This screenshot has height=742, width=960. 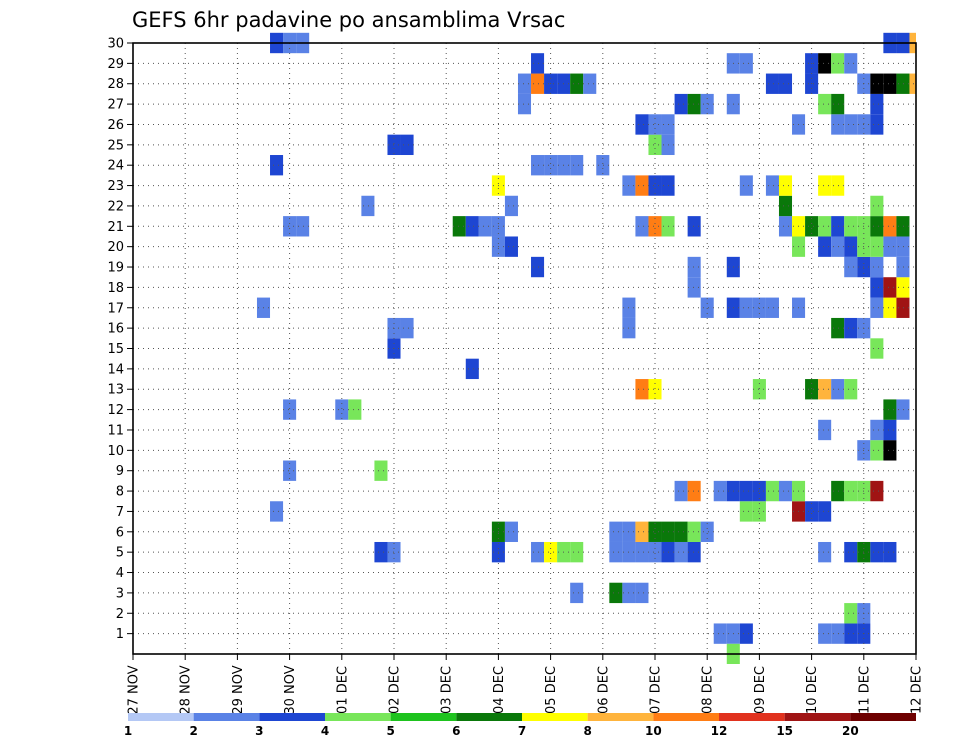 What do you see at coordinates (115, 227) in the screenshot?
I see `y-tick-label: 21` at bounding box center [115, 227].